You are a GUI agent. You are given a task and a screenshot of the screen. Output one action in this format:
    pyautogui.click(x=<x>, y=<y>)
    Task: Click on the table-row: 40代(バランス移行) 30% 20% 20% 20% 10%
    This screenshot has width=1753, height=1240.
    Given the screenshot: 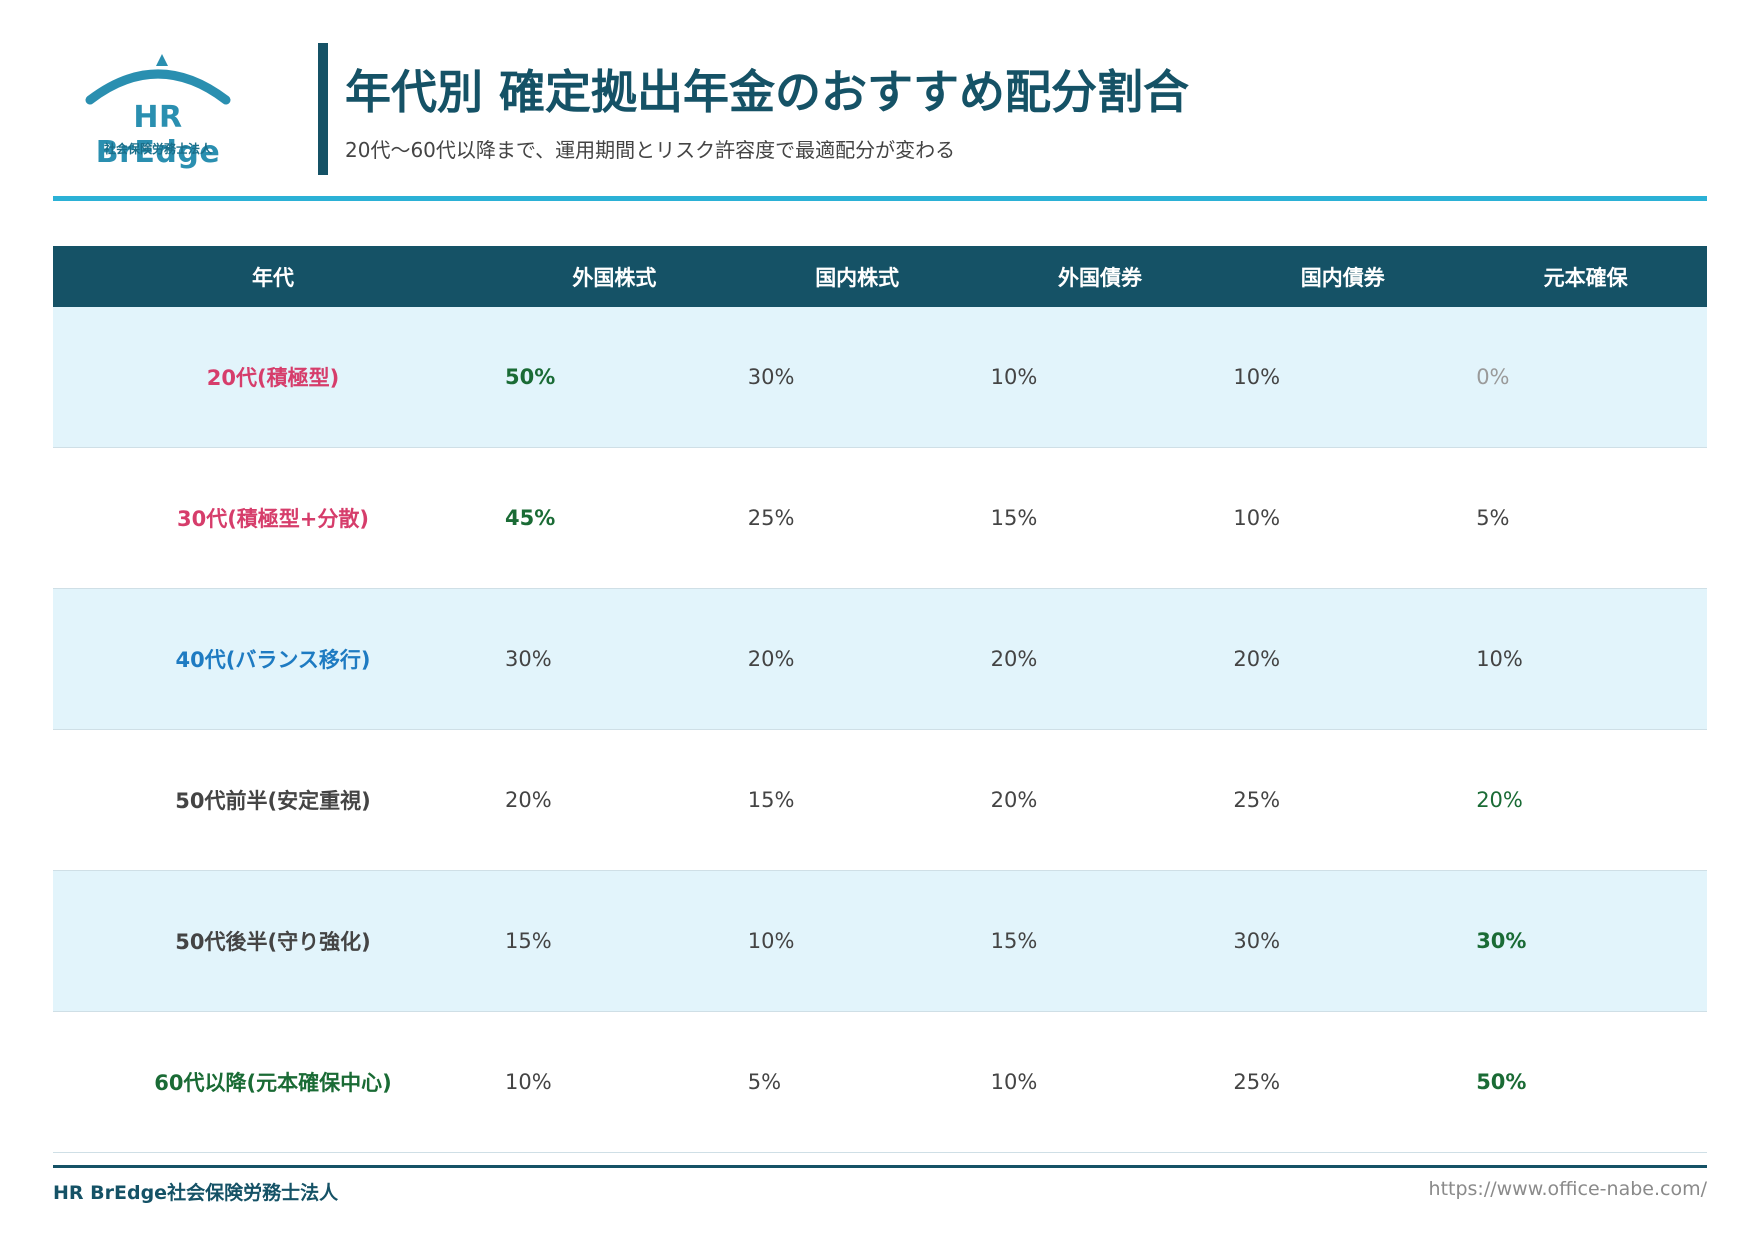 What is the action you would take?
    pyautogui.click(x=880, y=659)
    